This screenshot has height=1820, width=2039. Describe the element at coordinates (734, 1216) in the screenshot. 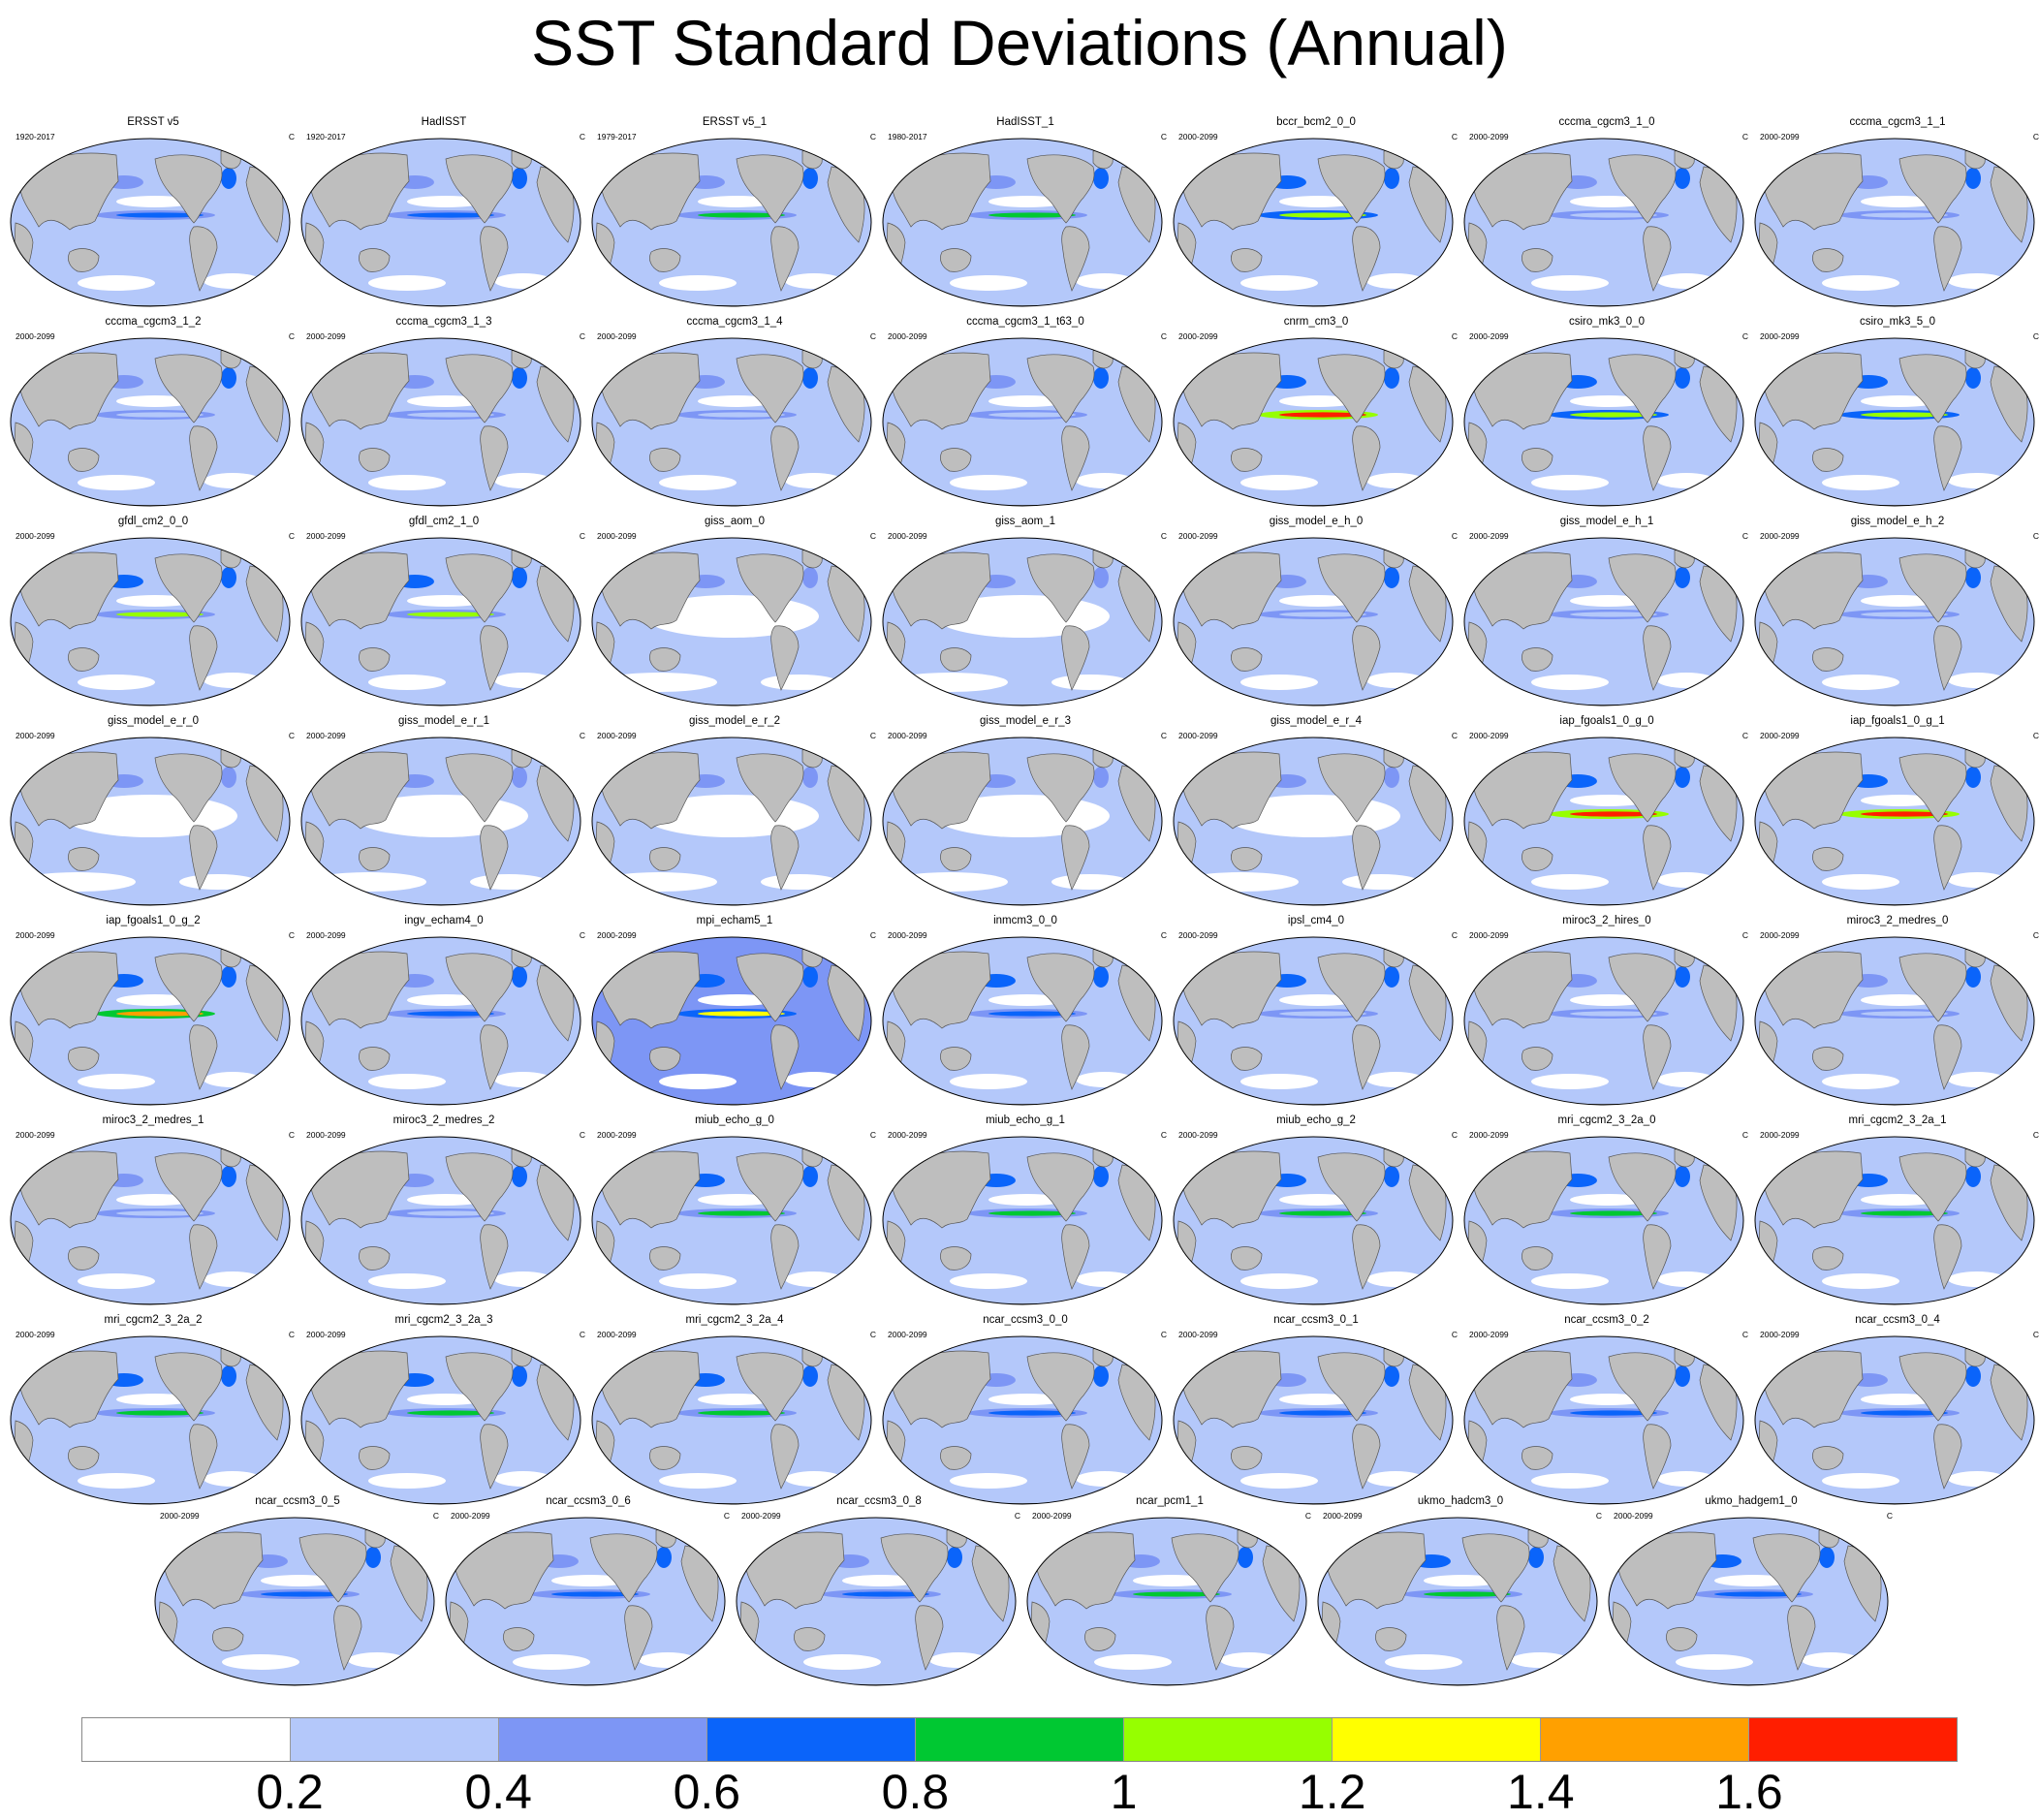

I see `map-panel: miub_echo_g_0 2000-2099 C` at that location.